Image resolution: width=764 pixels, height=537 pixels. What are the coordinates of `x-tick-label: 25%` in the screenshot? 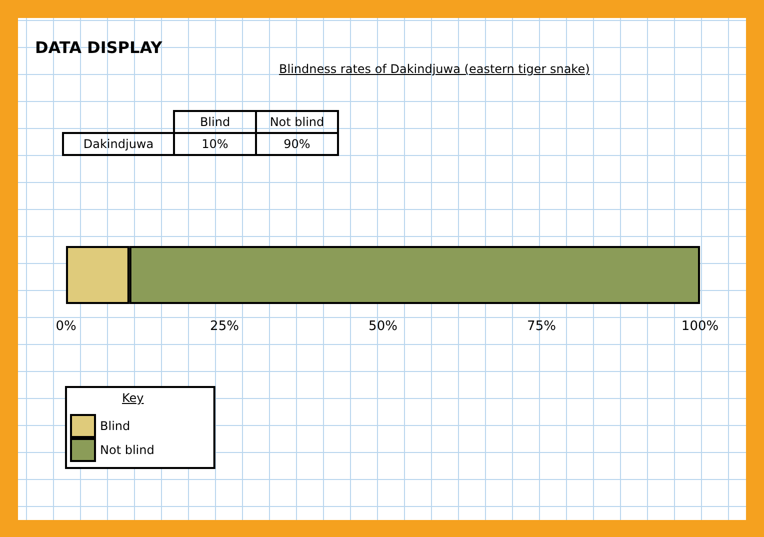 It's located at (224, 326).